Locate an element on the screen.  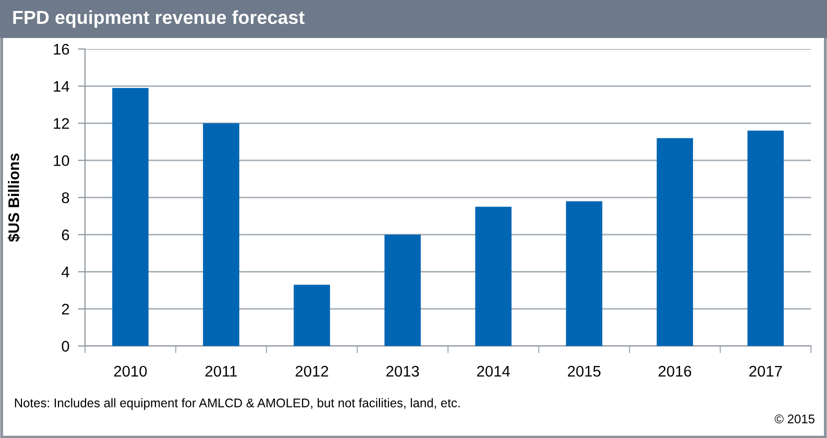
x-tick-label: 2010 is located at coordinates (130, 371).